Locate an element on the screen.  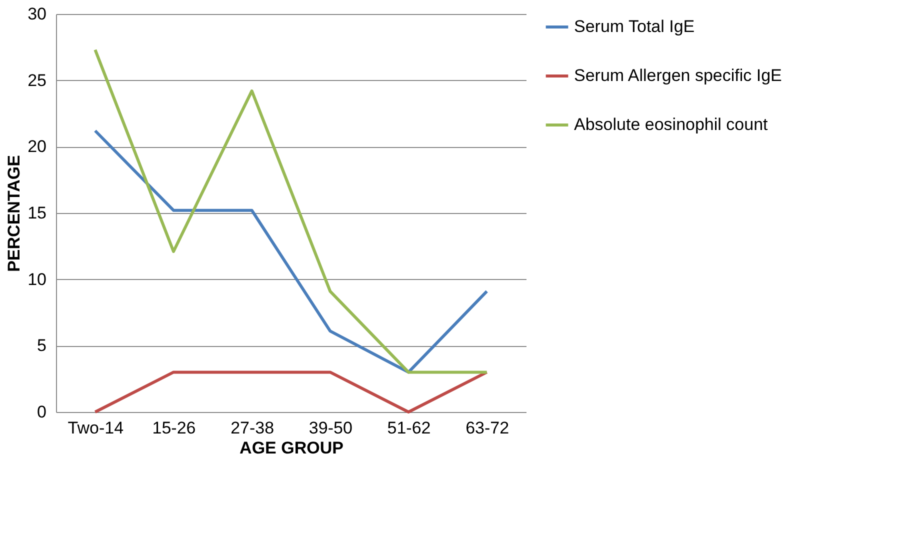
x-tick-label: 51-62 is located at coordinates (409, 428).